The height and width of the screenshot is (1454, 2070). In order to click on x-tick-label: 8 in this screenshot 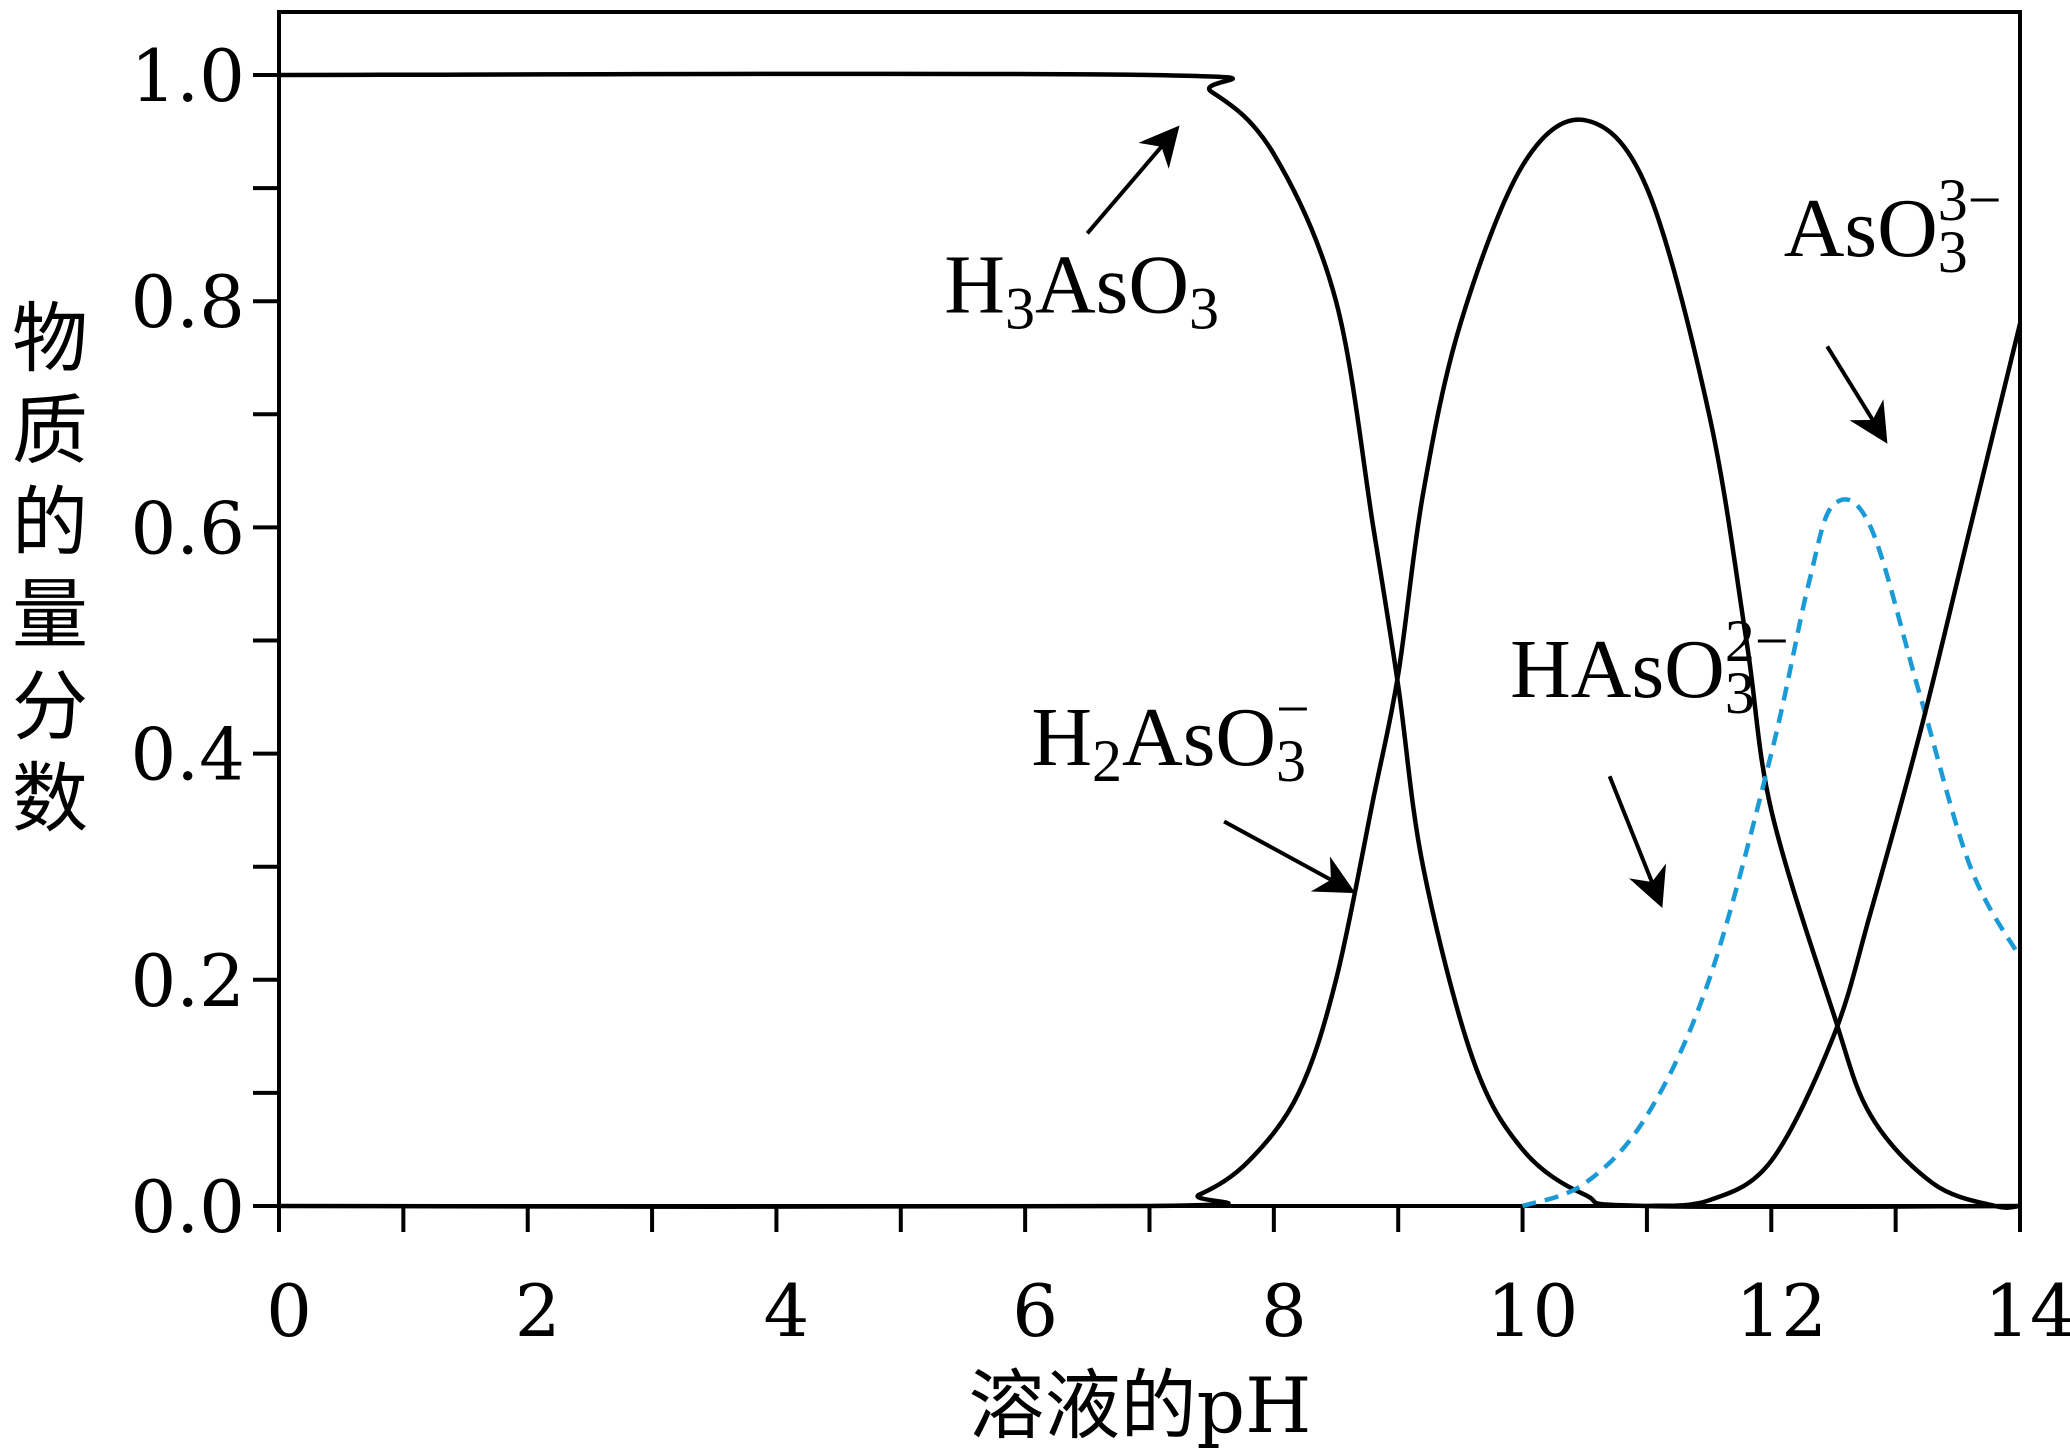, I will do `click(1284, 1311)`.